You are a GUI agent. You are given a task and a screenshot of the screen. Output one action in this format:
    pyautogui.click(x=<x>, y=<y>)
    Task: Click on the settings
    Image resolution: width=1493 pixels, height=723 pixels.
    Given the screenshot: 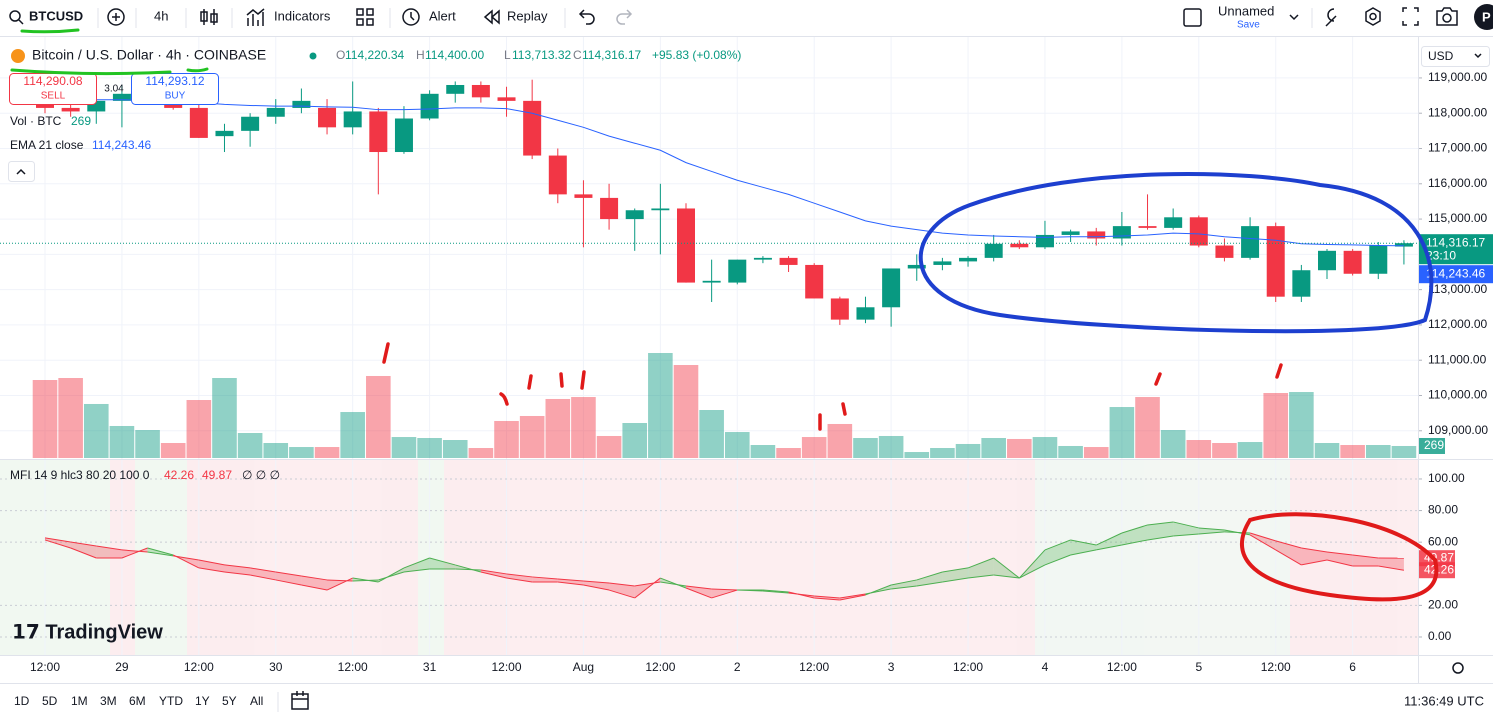 What is the action you would take?
    pyautogui.click(x=1373, y=16)
    